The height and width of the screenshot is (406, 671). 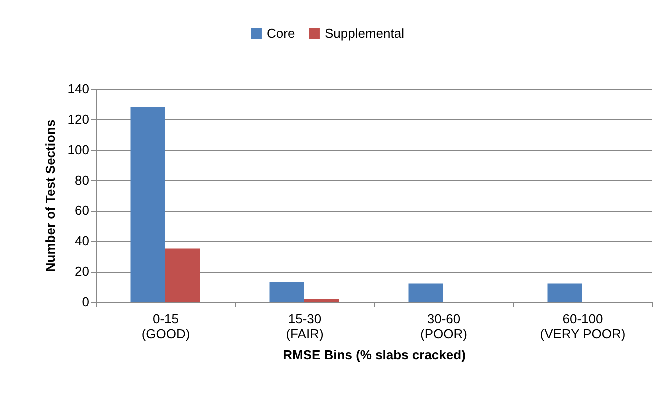 I want to click on x-tick-label: 15-30 (FAIR), so click(x=305, y=327).